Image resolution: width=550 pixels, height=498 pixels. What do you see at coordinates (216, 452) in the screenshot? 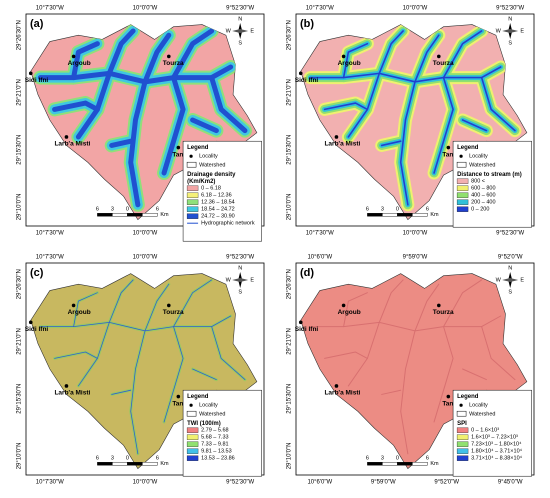
I see `legend-label: 9.81 – 13.53` at bounding box center [216, 452].